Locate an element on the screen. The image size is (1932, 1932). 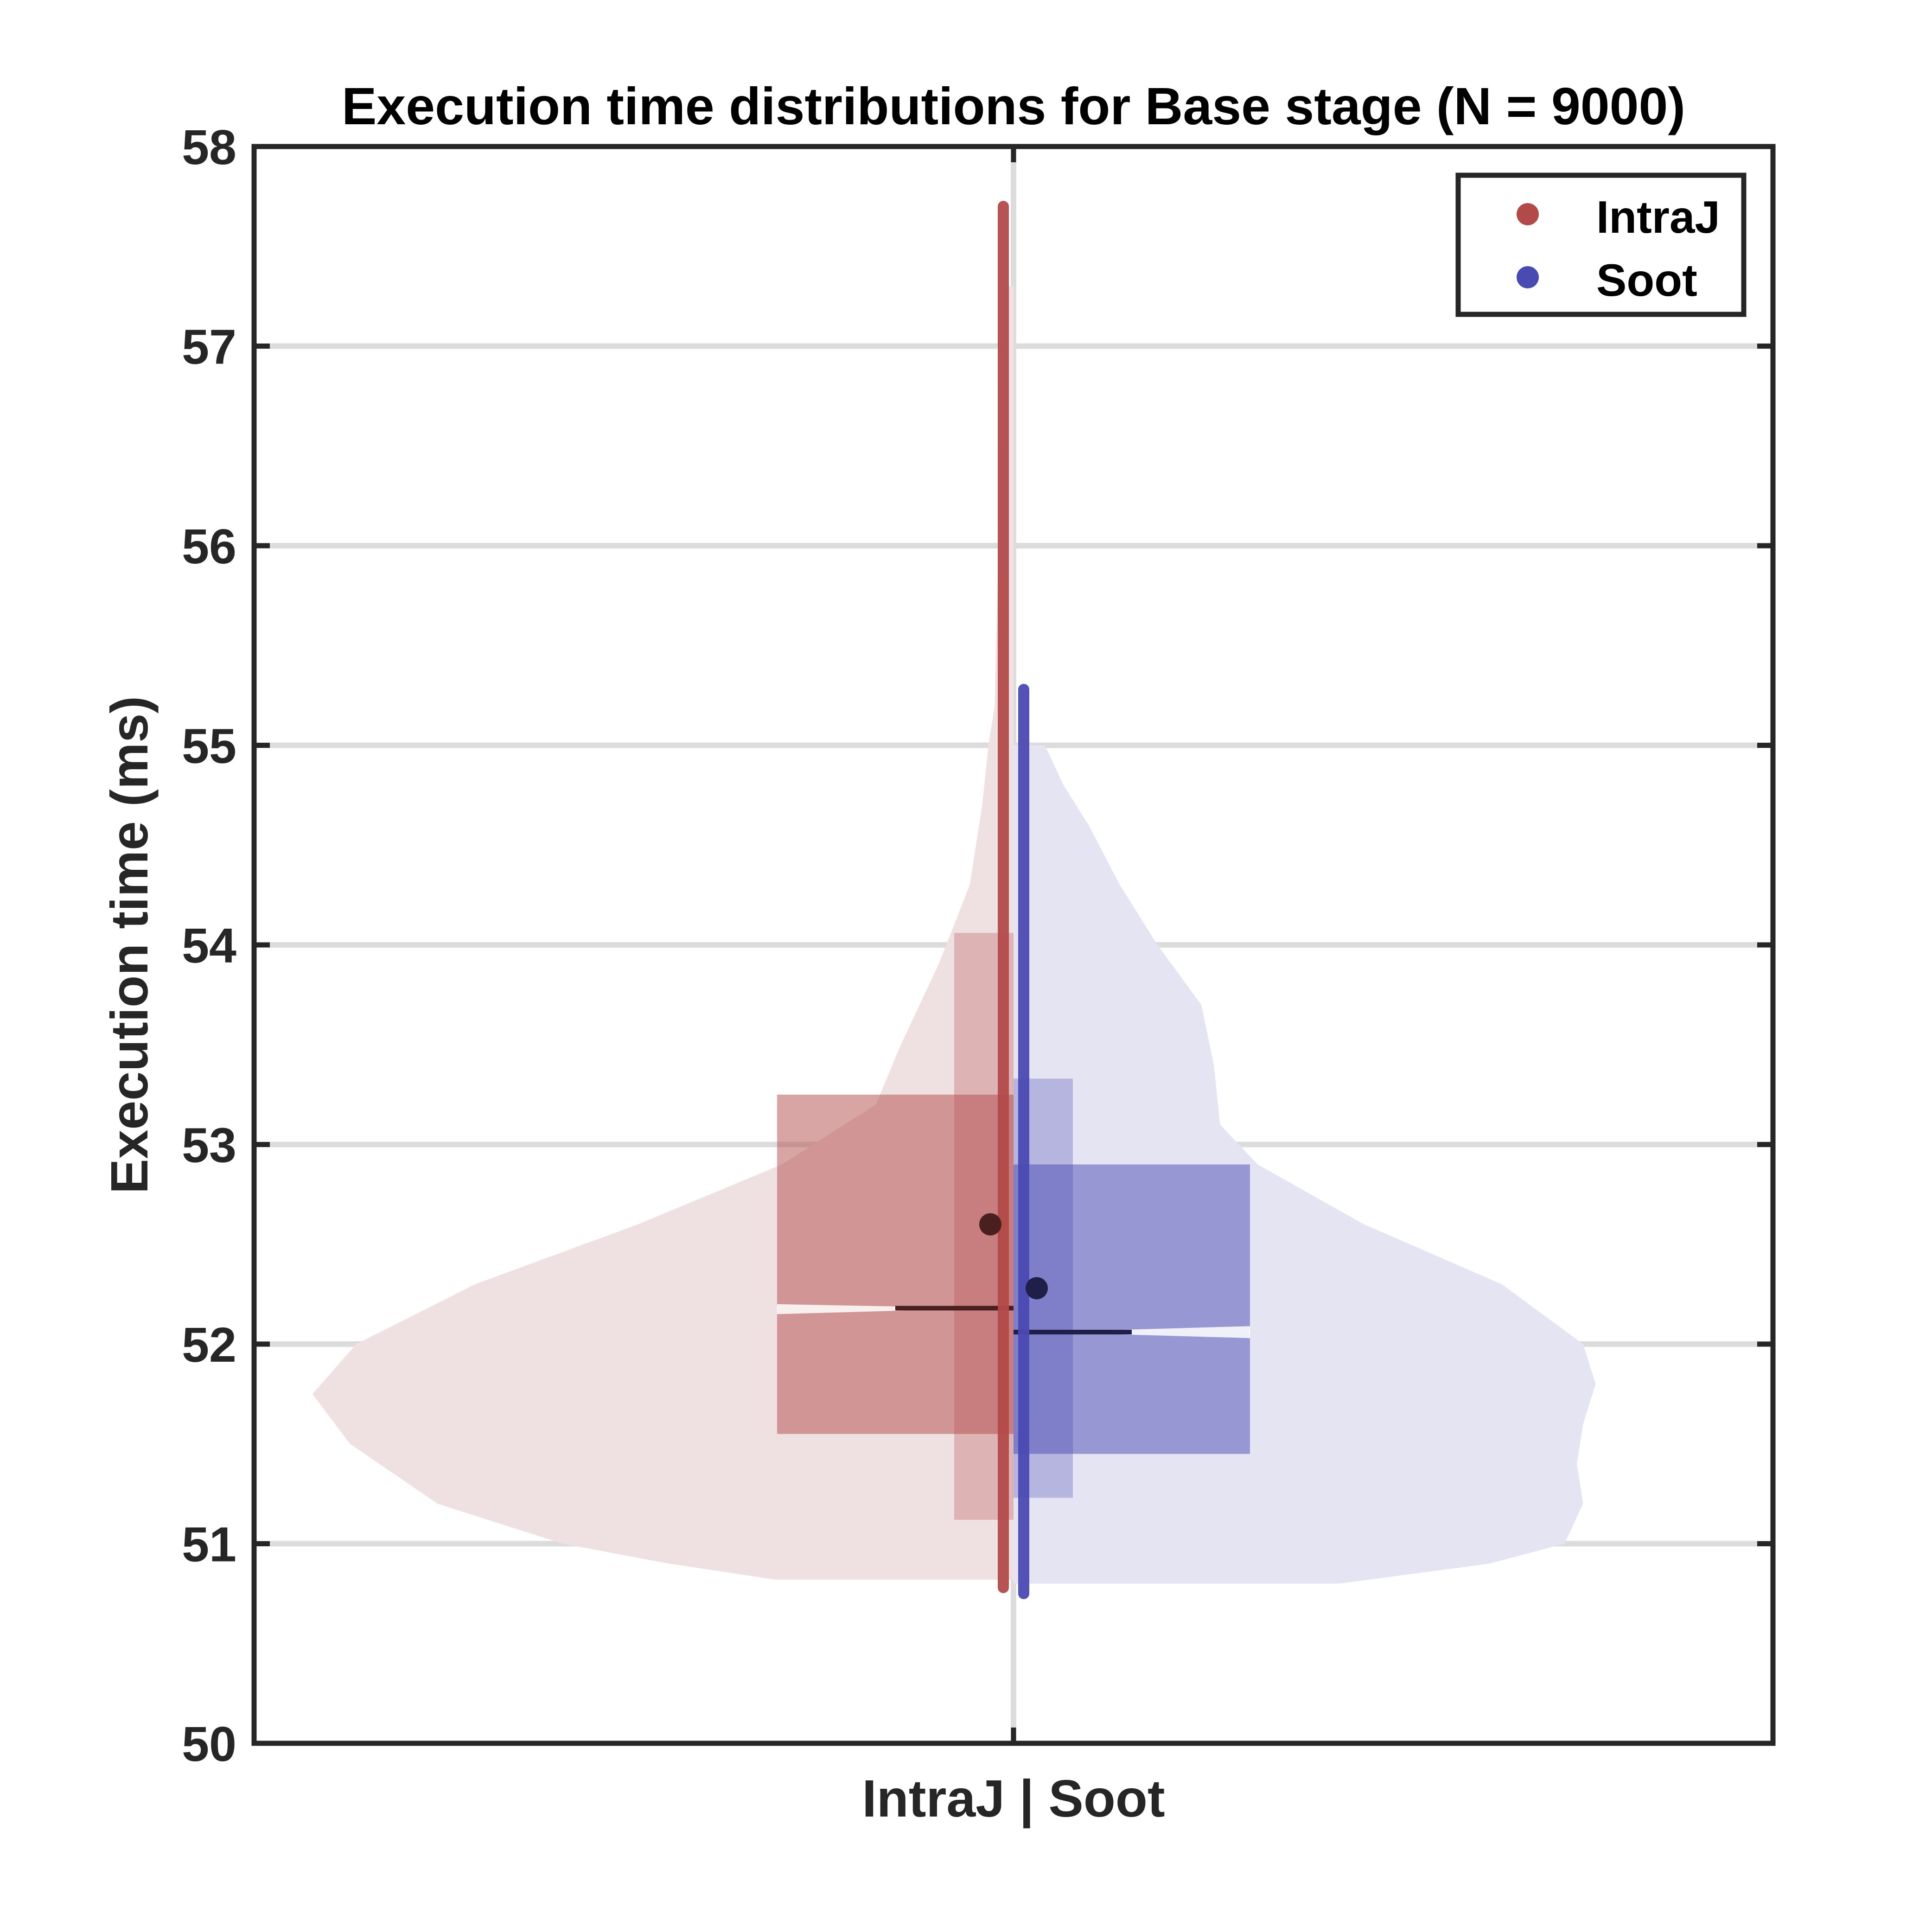
y-tick-label: 51 is located at coordinates (209, 1545).